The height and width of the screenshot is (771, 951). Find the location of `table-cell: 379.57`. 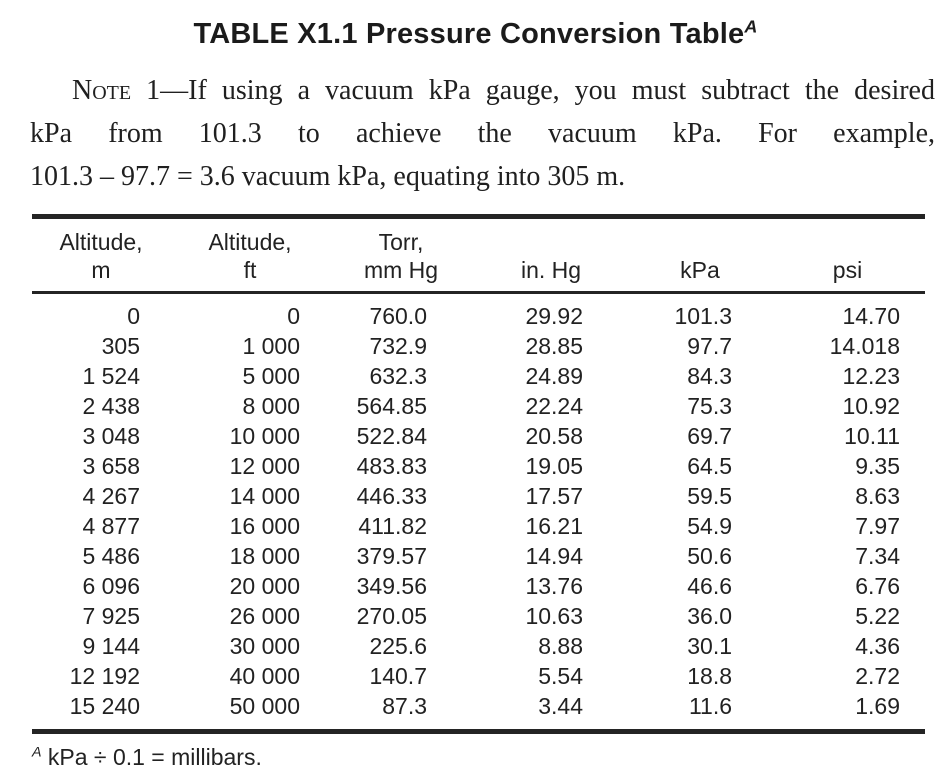

table-cell: 379.57 is located at coordinates (391, 556).